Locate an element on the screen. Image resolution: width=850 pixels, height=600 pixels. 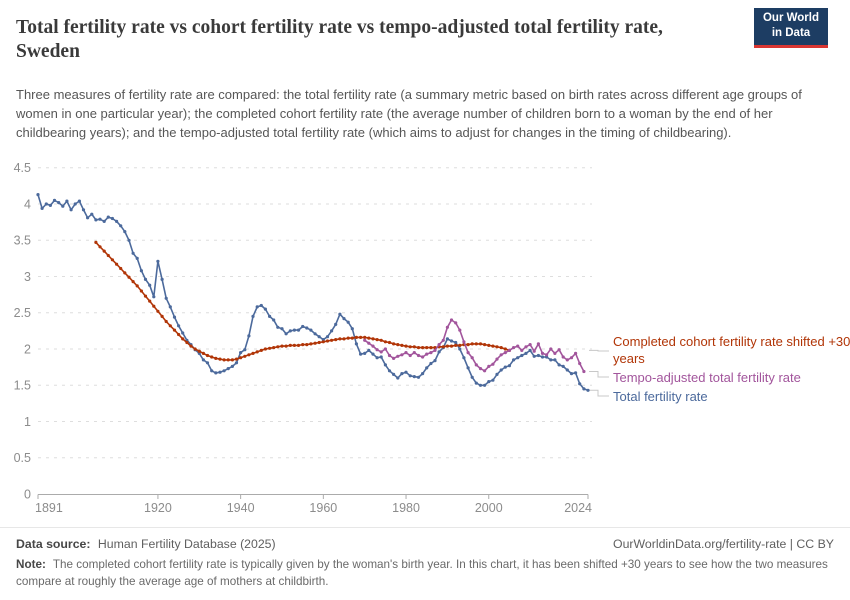
svg-text: 1 is located at coordinates (27, 422).